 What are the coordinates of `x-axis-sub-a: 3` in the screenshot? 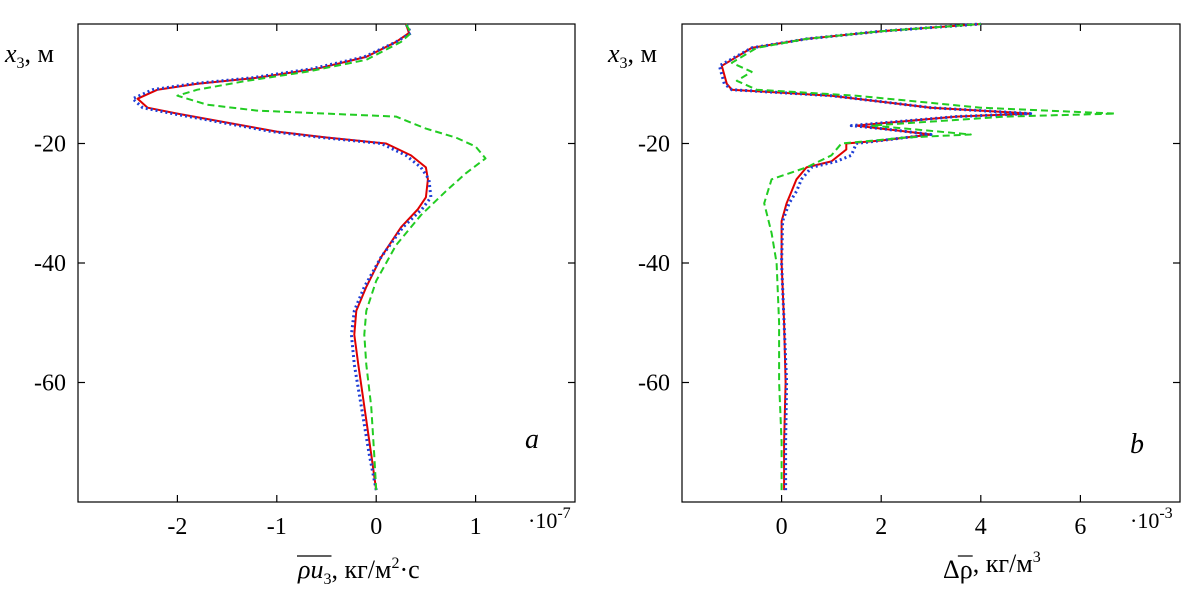 It's located at (327, 579).